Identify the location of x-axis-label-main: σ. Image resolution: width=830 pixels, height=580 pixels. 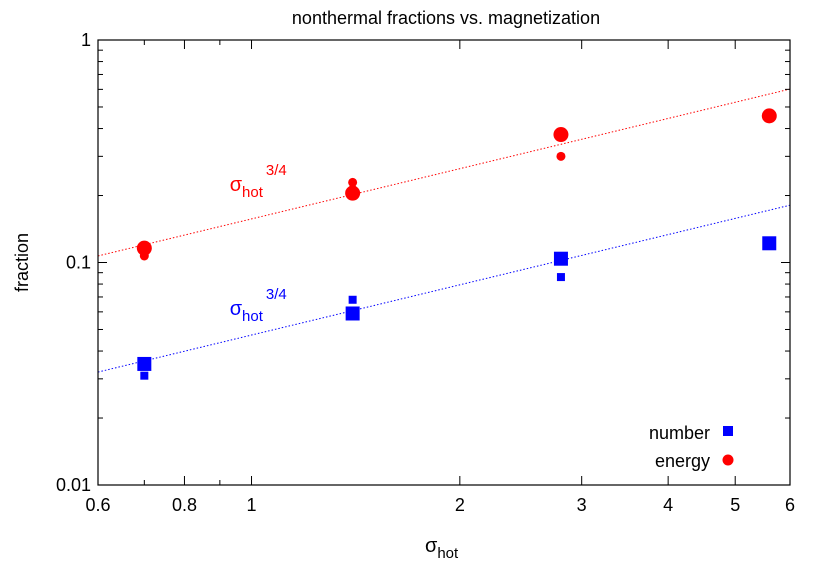
(431, 546).